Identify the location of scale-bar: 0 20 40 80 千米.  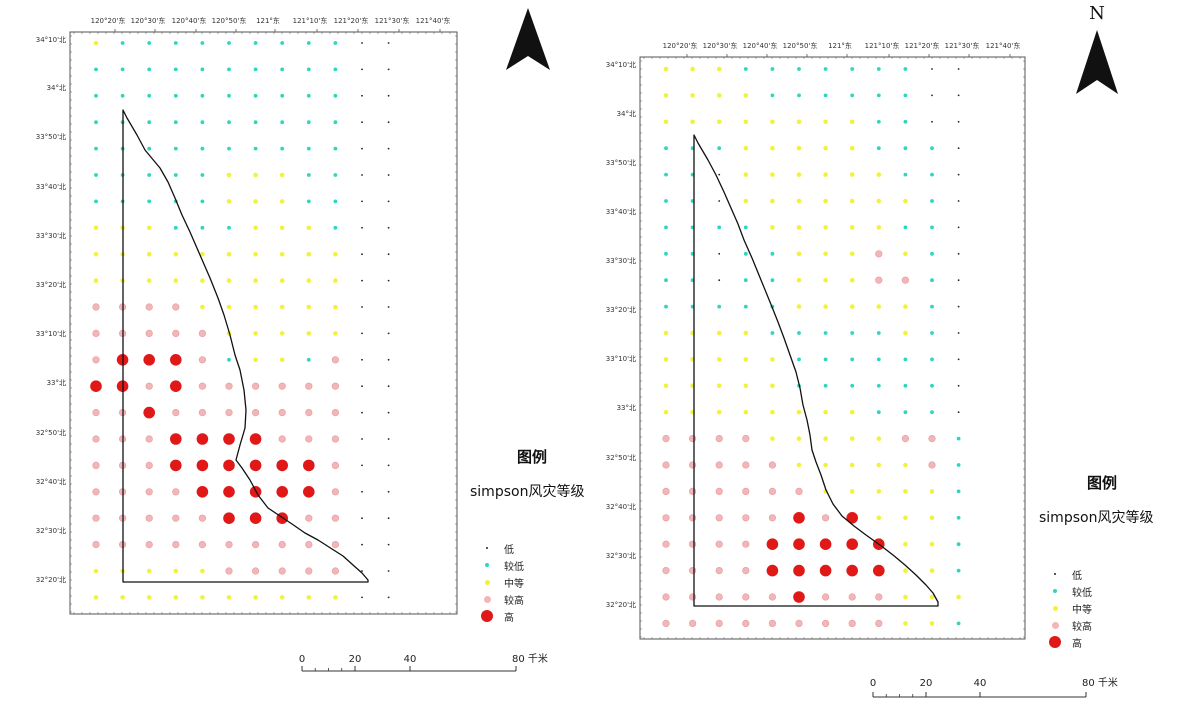
(423, 662).